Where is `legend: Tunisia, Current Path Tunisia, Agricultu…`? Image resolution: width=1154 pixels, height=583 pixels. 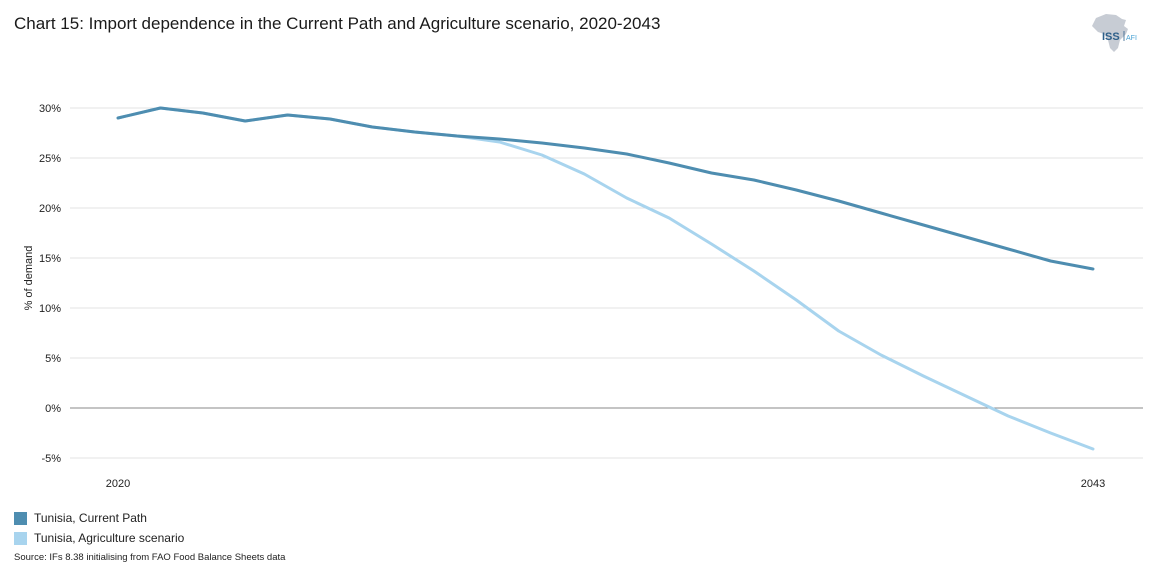 legend: Tunisia, Current Path Tunisia, Agricultu… is located at coordinates (99, 528).